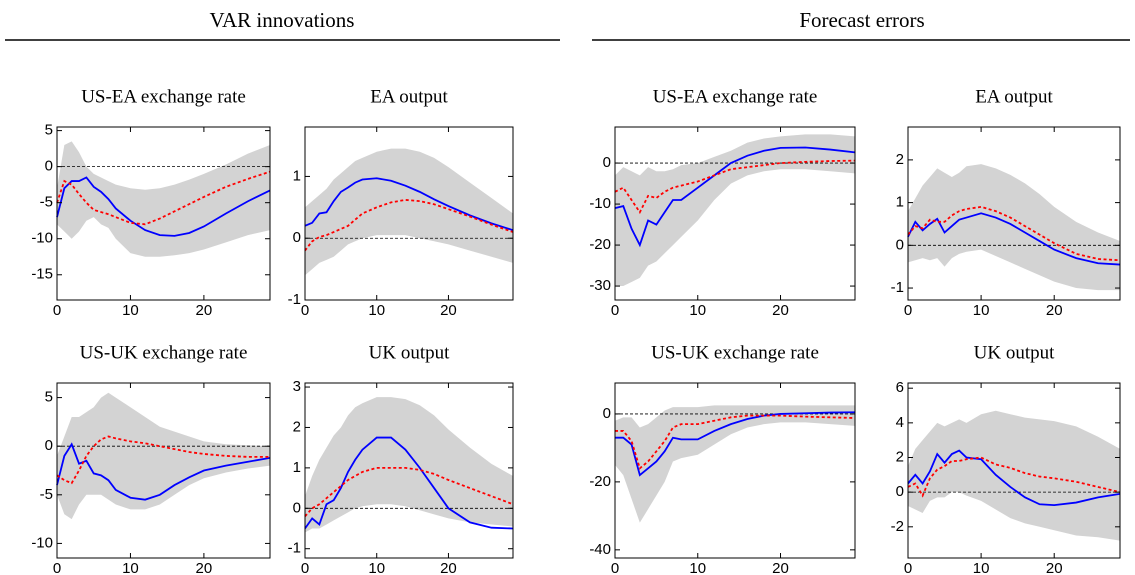 The height and width of the screenshot is (575, 1135). What do you see at coordinates (600, 549) in the screenshot?
I see `y-tick-label: -40` at bounding box center [600, 549].